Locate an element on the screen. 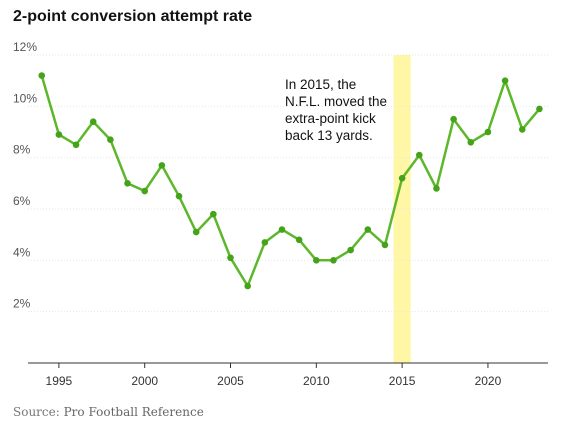  annotation-line: In 2015, the is located at coordinates (320, 84).